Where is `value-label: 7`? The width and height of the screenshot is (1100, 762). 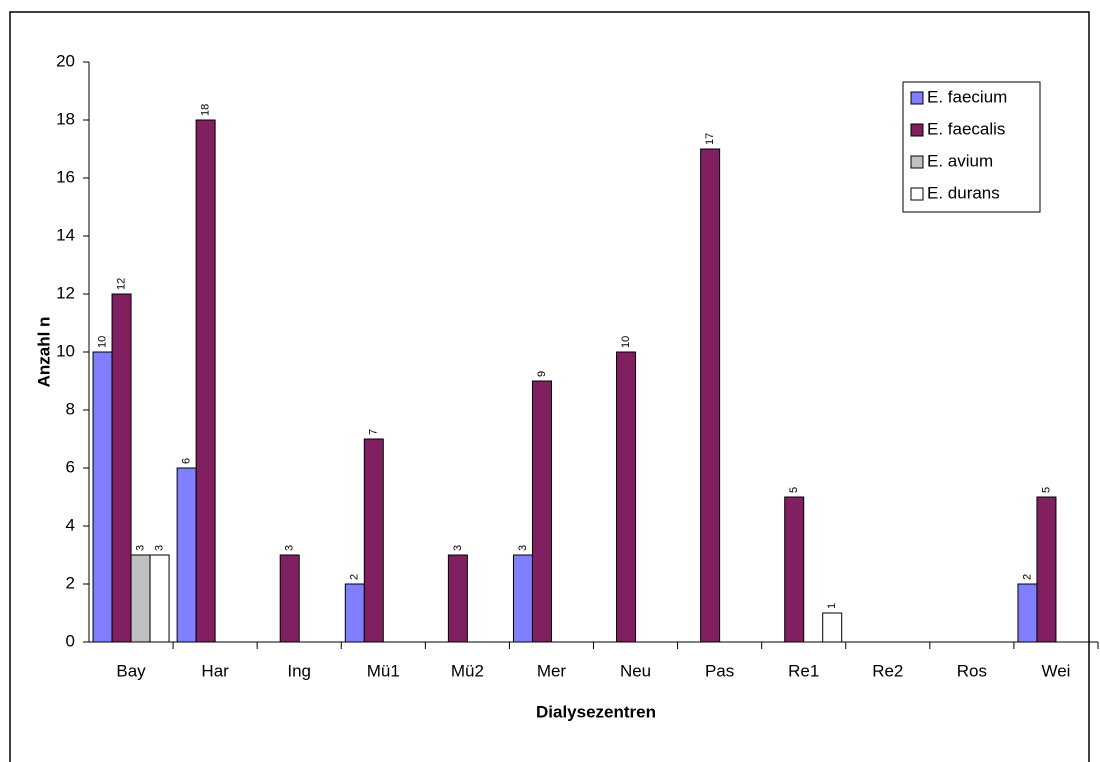
value-label: 7 is located at coordinates (374, 432).